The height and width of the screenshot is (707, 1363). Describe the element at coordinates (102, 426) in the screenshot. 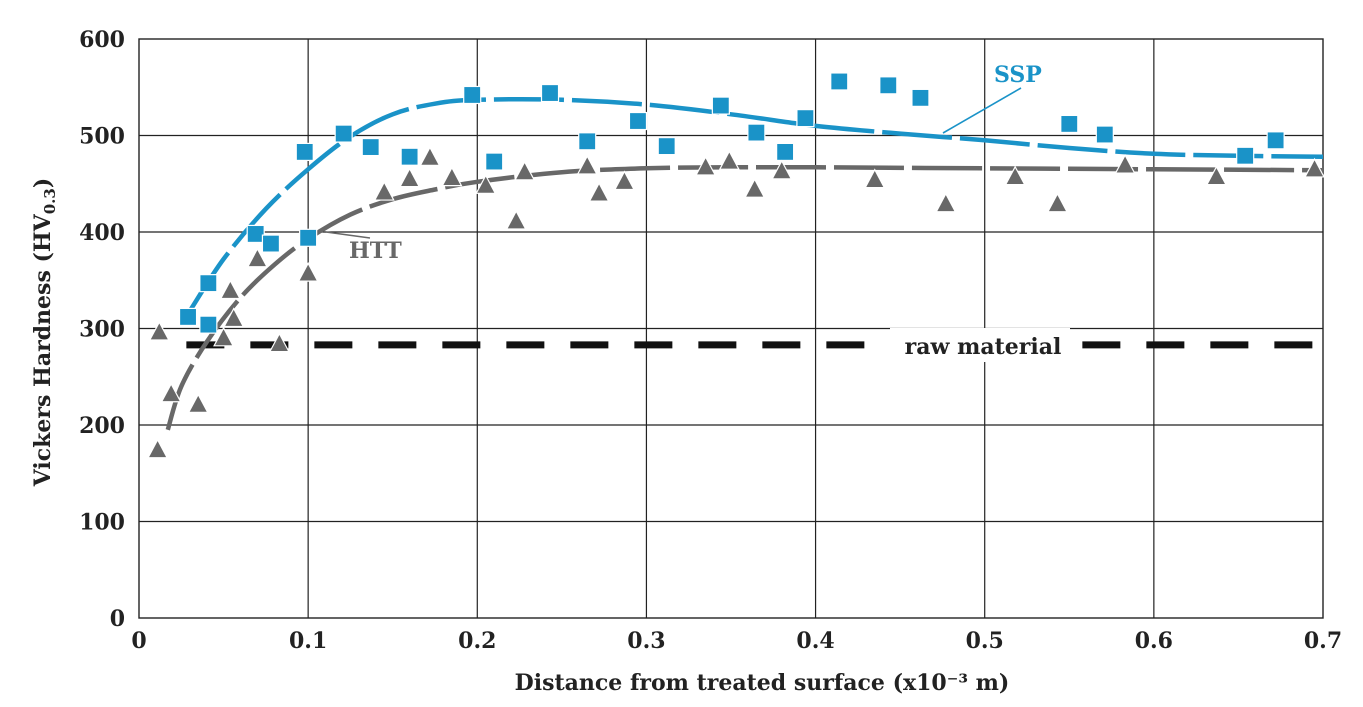

I see `y-tick-label: 200` at that location.